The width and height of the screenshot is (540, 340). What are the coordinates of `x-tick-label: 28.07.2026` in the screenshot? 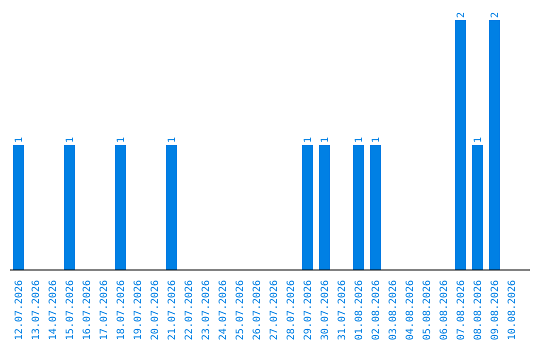 It's located at (291, 310).